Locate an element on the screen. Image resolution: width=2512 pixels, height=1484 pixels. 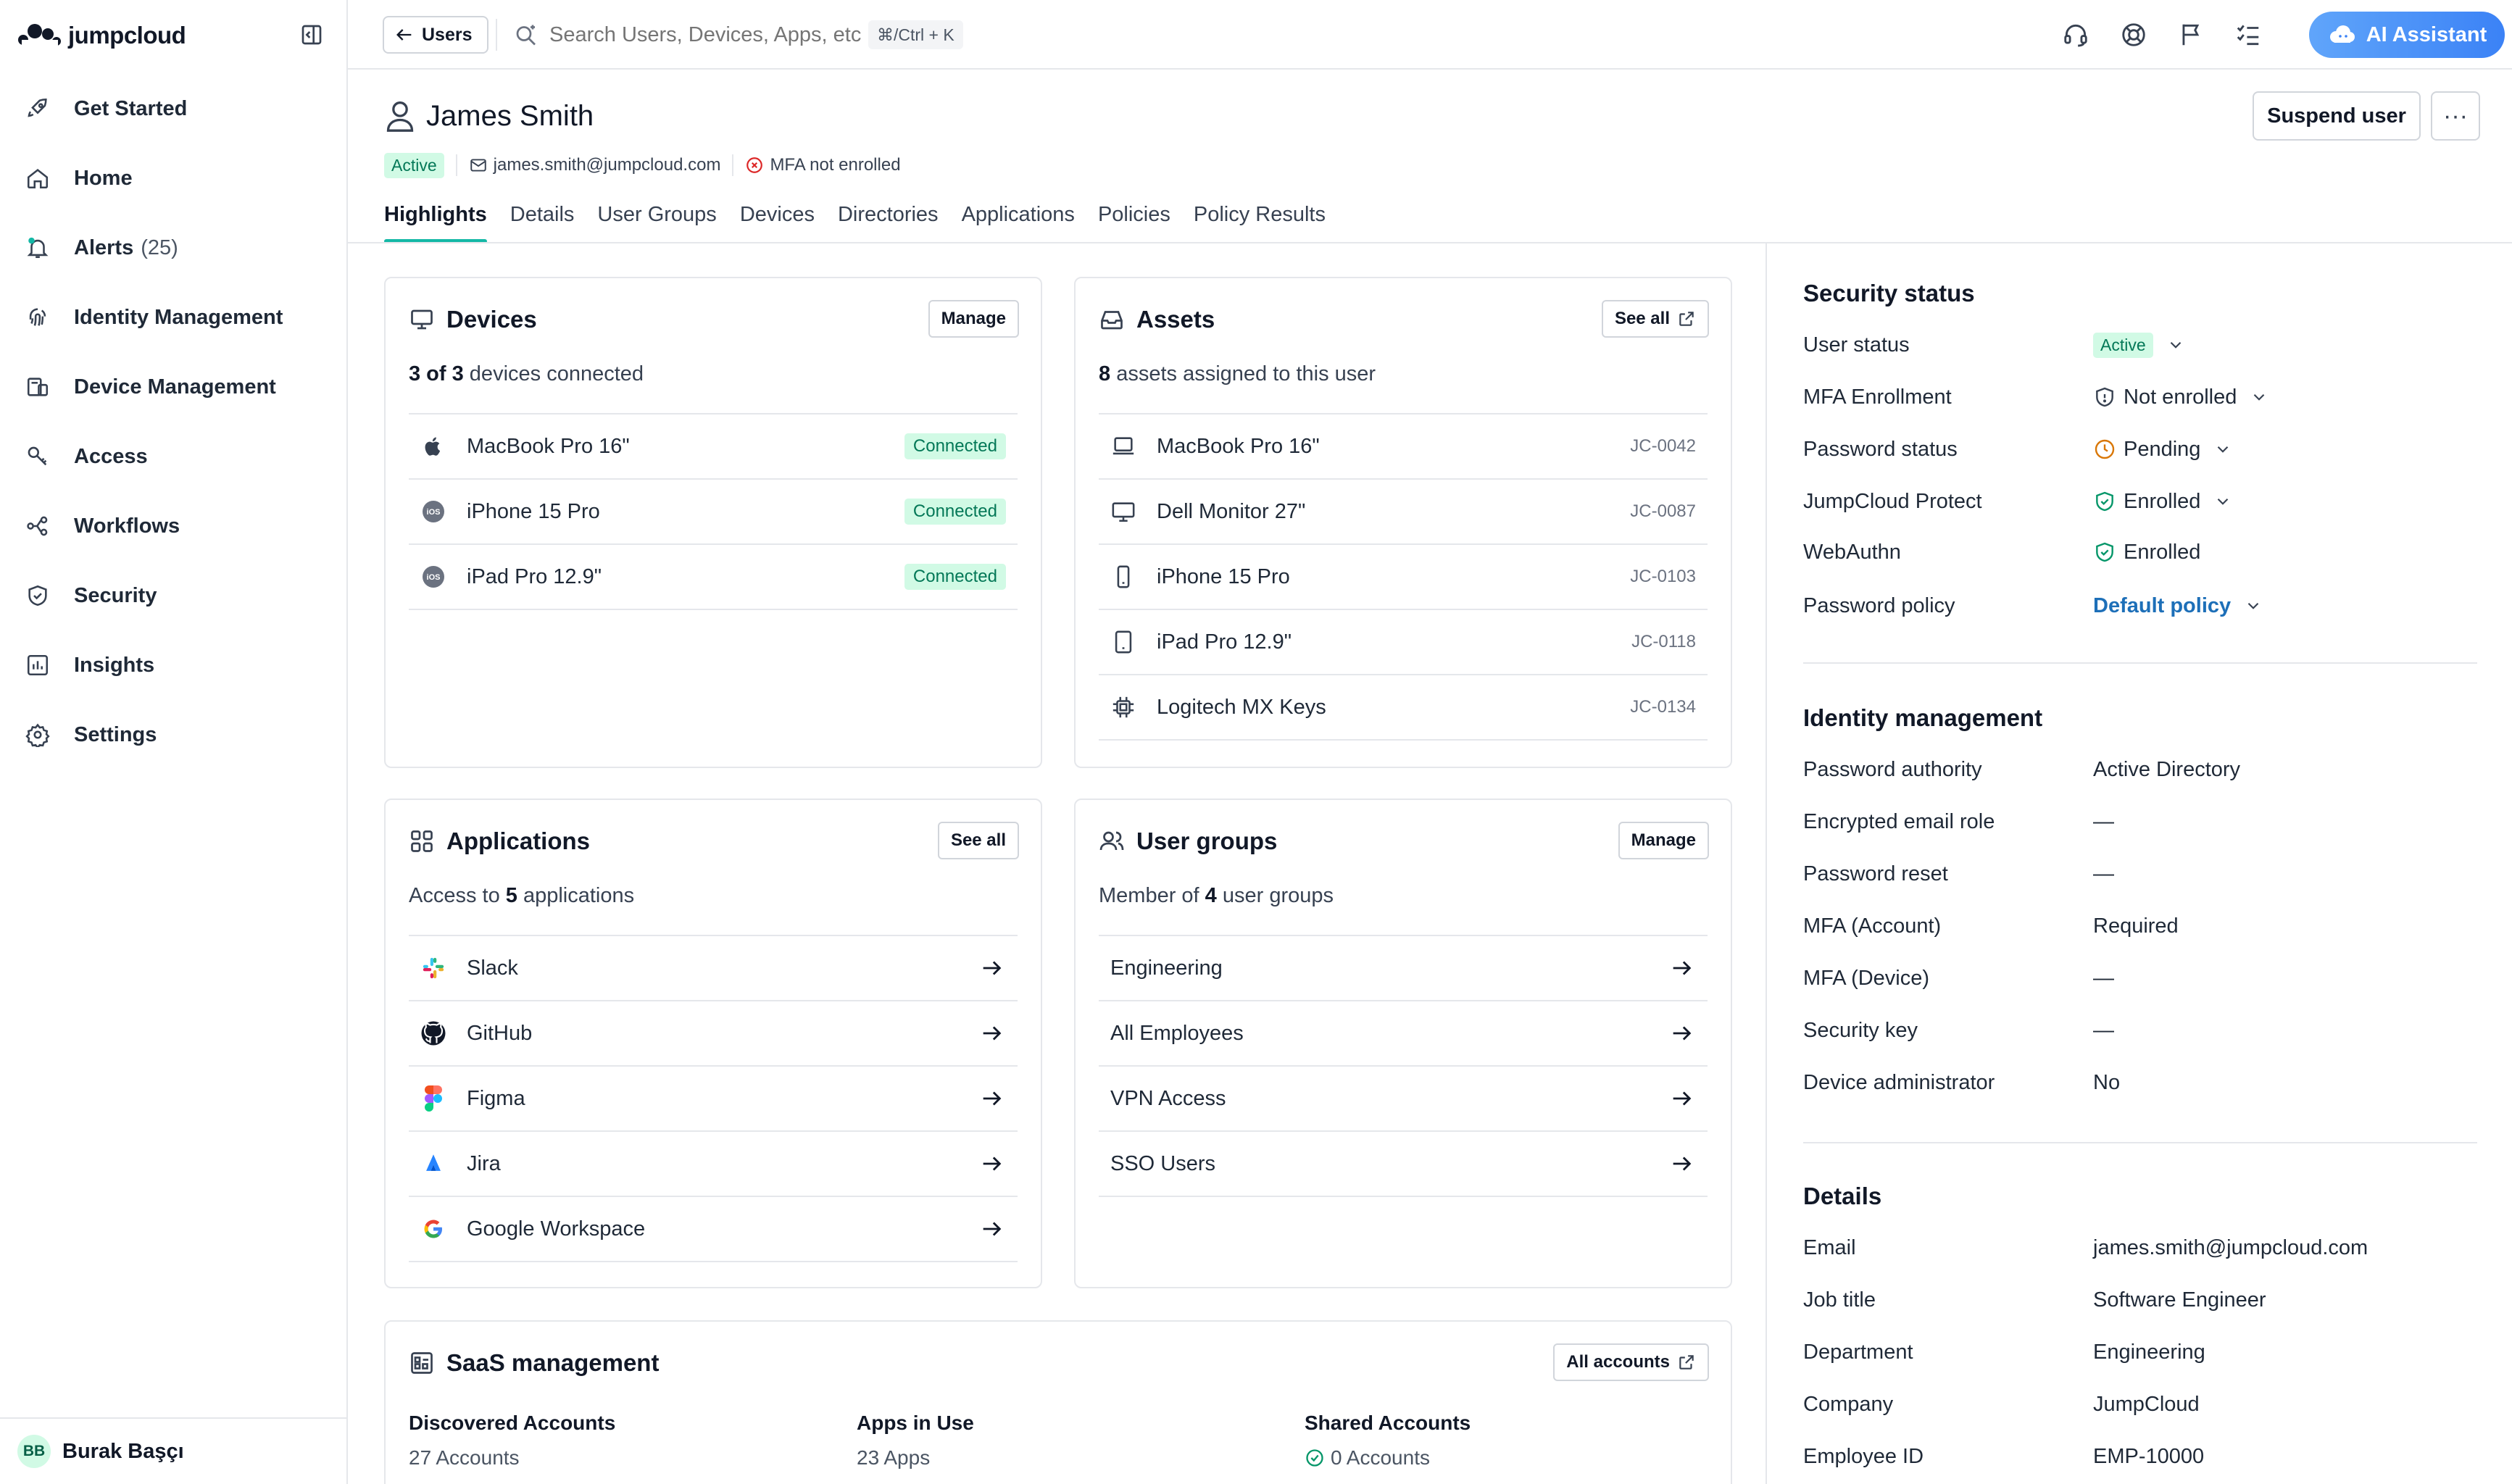
list-item: iPhone 15 Pro JC-0103 is located at coordinates (1403, 577).